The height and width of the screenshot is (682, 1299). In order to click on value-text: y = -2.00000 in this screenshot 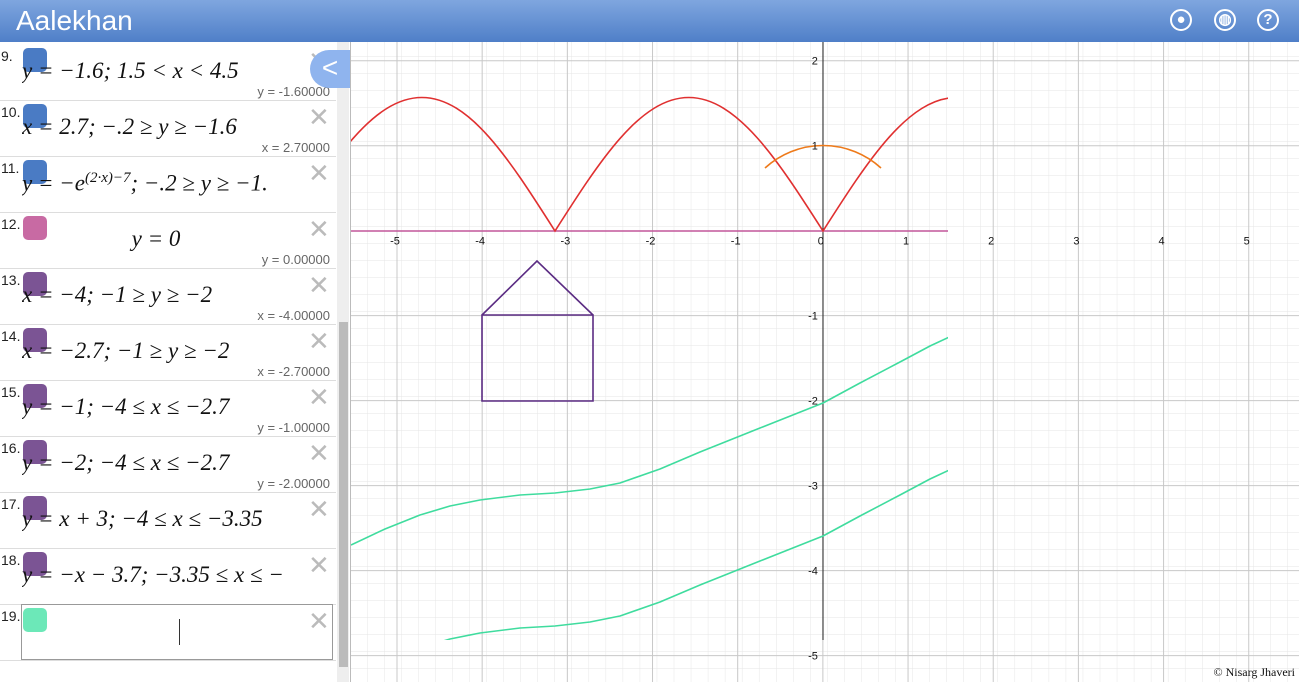, I will do `click(293, 483)`.